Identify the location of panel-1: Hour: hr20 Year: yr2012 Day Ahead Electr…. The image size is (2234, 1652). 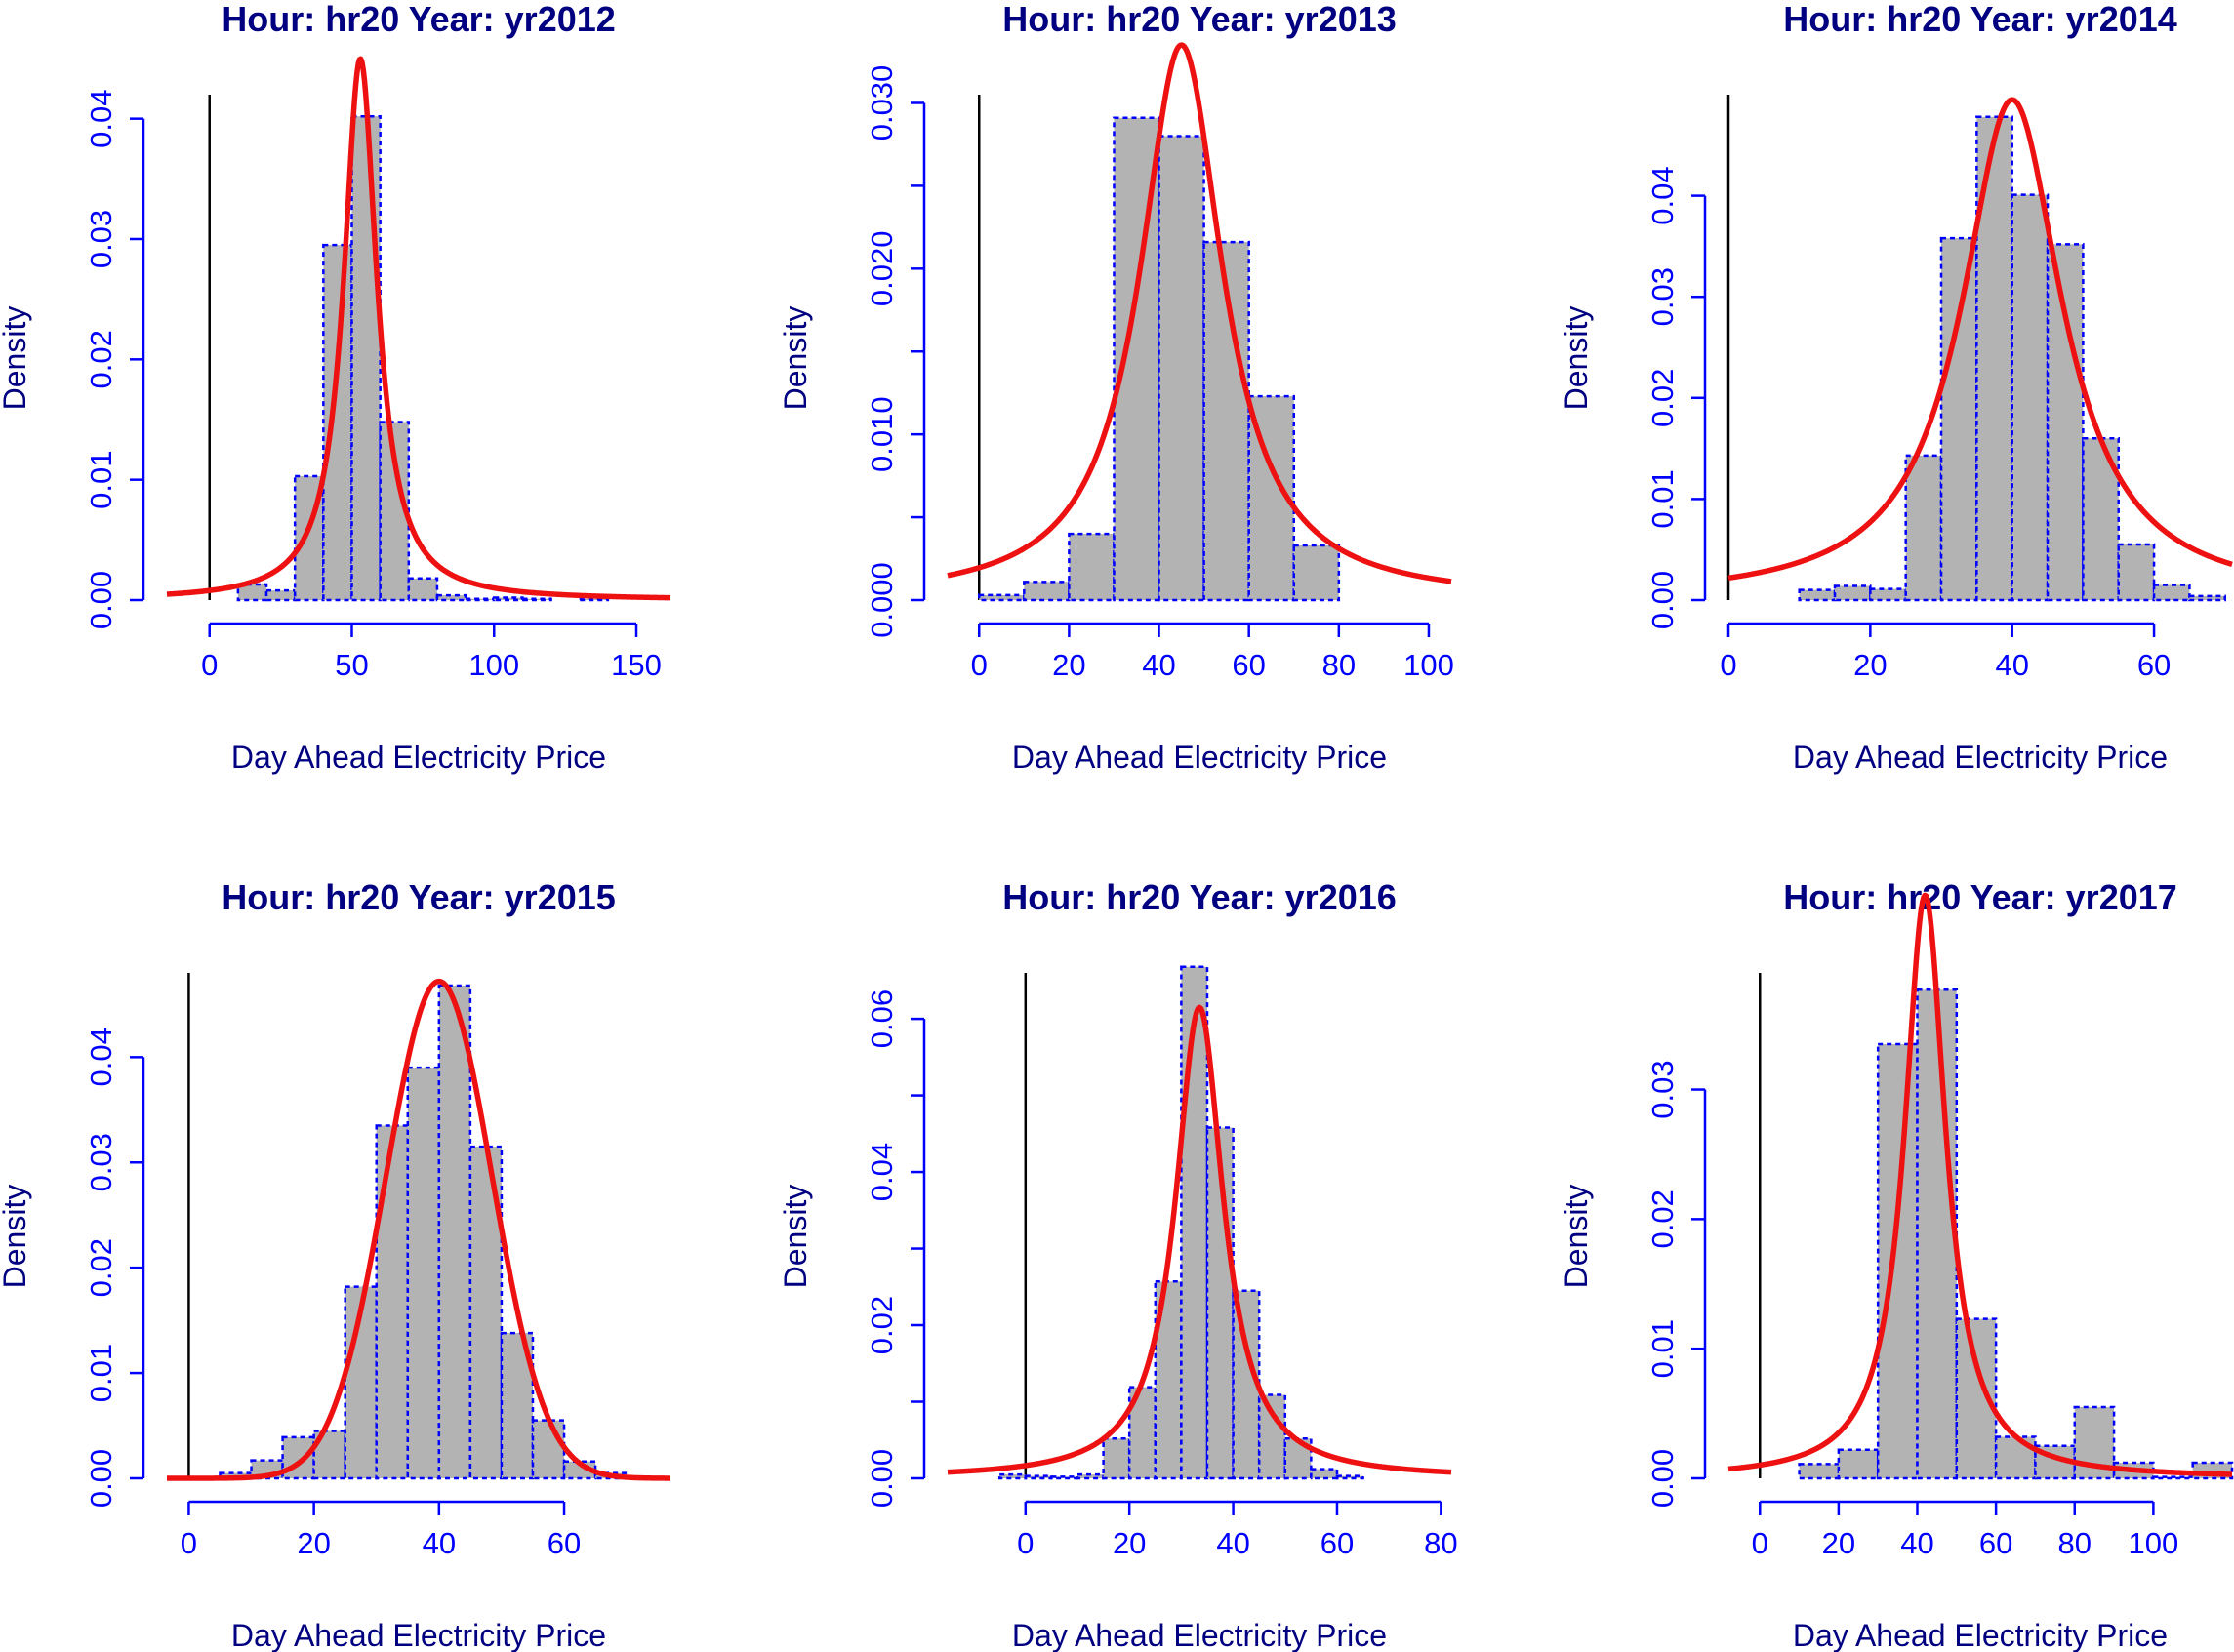
(336, 388).